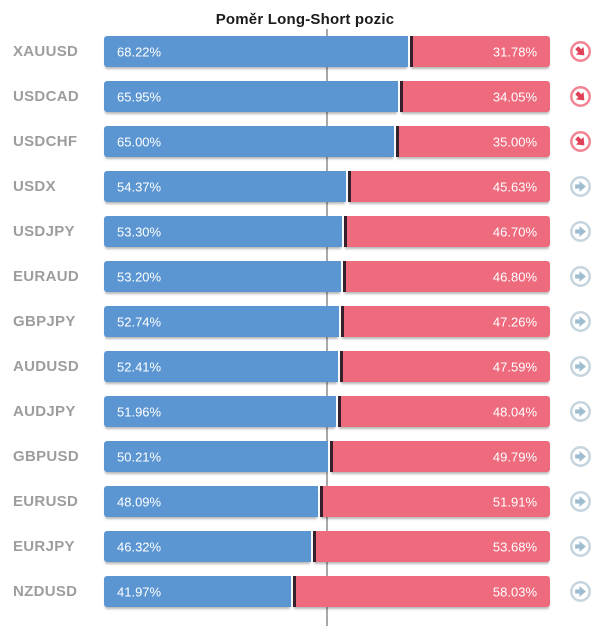  I want to click on ratio-bar: 65.95% 34.05%, so click(327, 96).